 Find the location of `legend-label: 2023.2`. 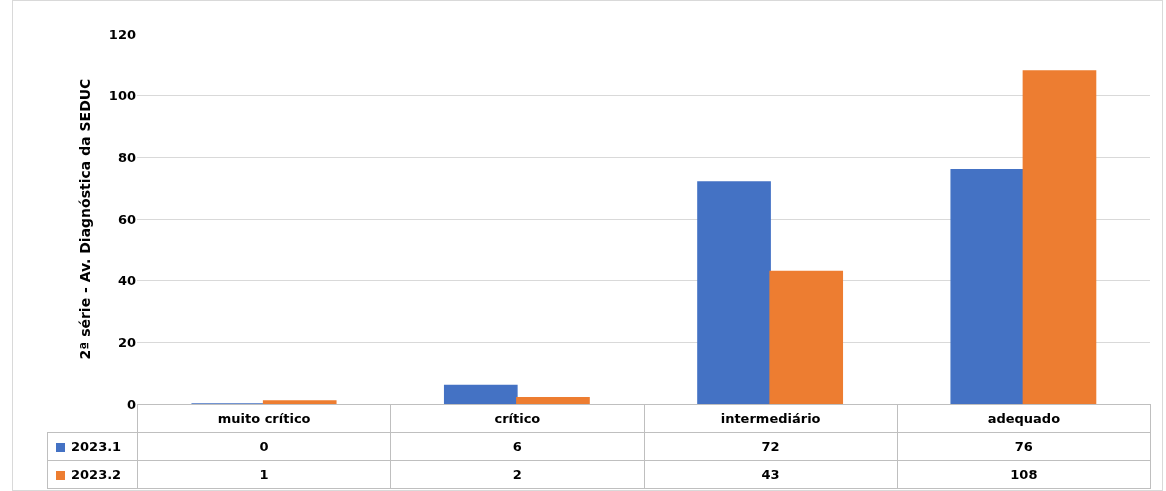

legend-label: 2023.2 is located at coordinates (96, 474).